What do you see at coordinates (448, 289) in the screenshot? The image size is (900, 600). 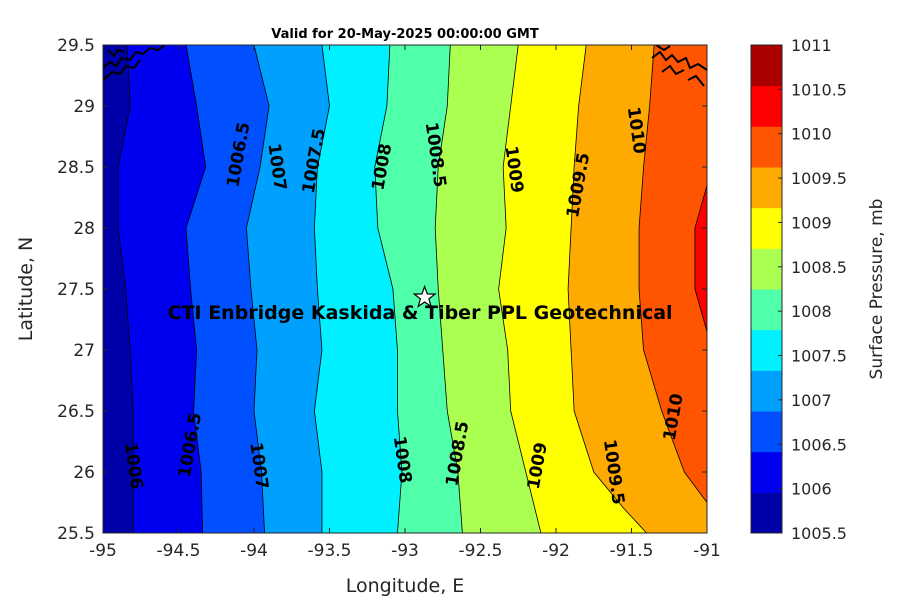 I see `contour-line-1008.5` at bounding box center [448, 289].